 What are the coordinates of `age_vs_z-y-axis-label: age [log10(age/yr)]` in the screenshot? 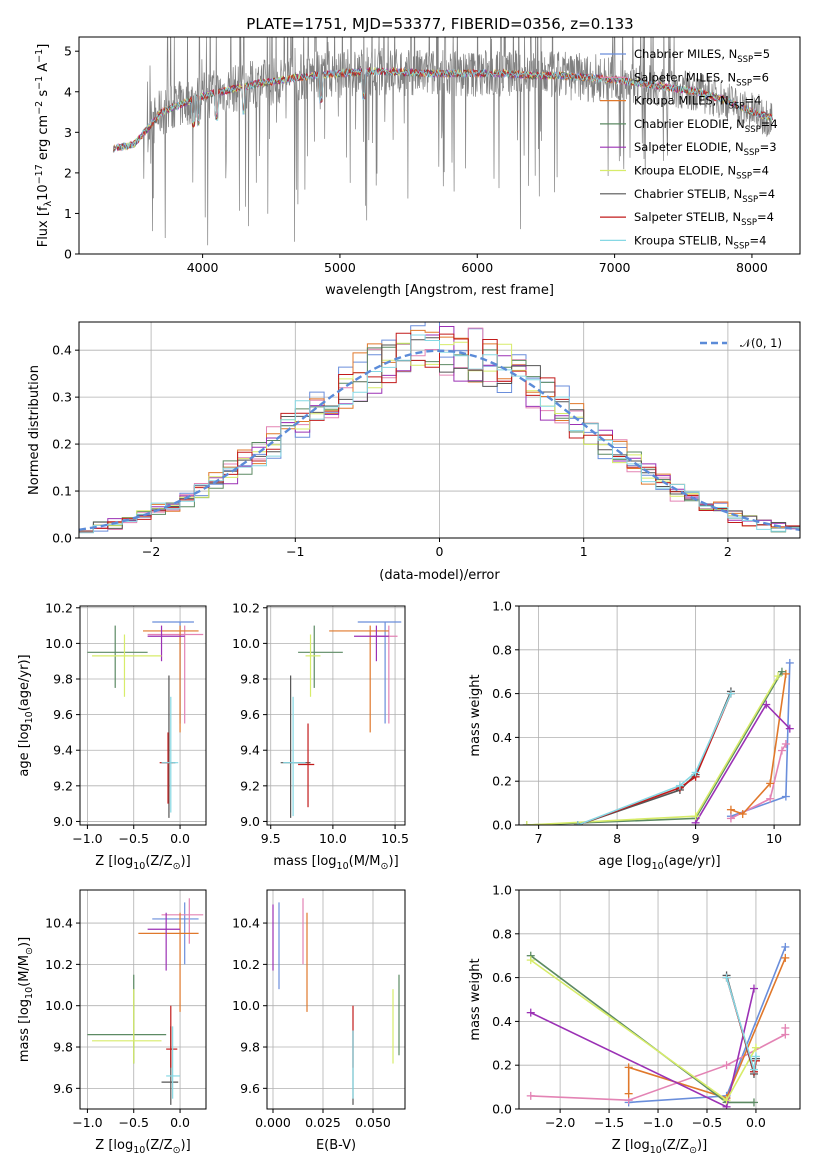 It's located at (26, 715).